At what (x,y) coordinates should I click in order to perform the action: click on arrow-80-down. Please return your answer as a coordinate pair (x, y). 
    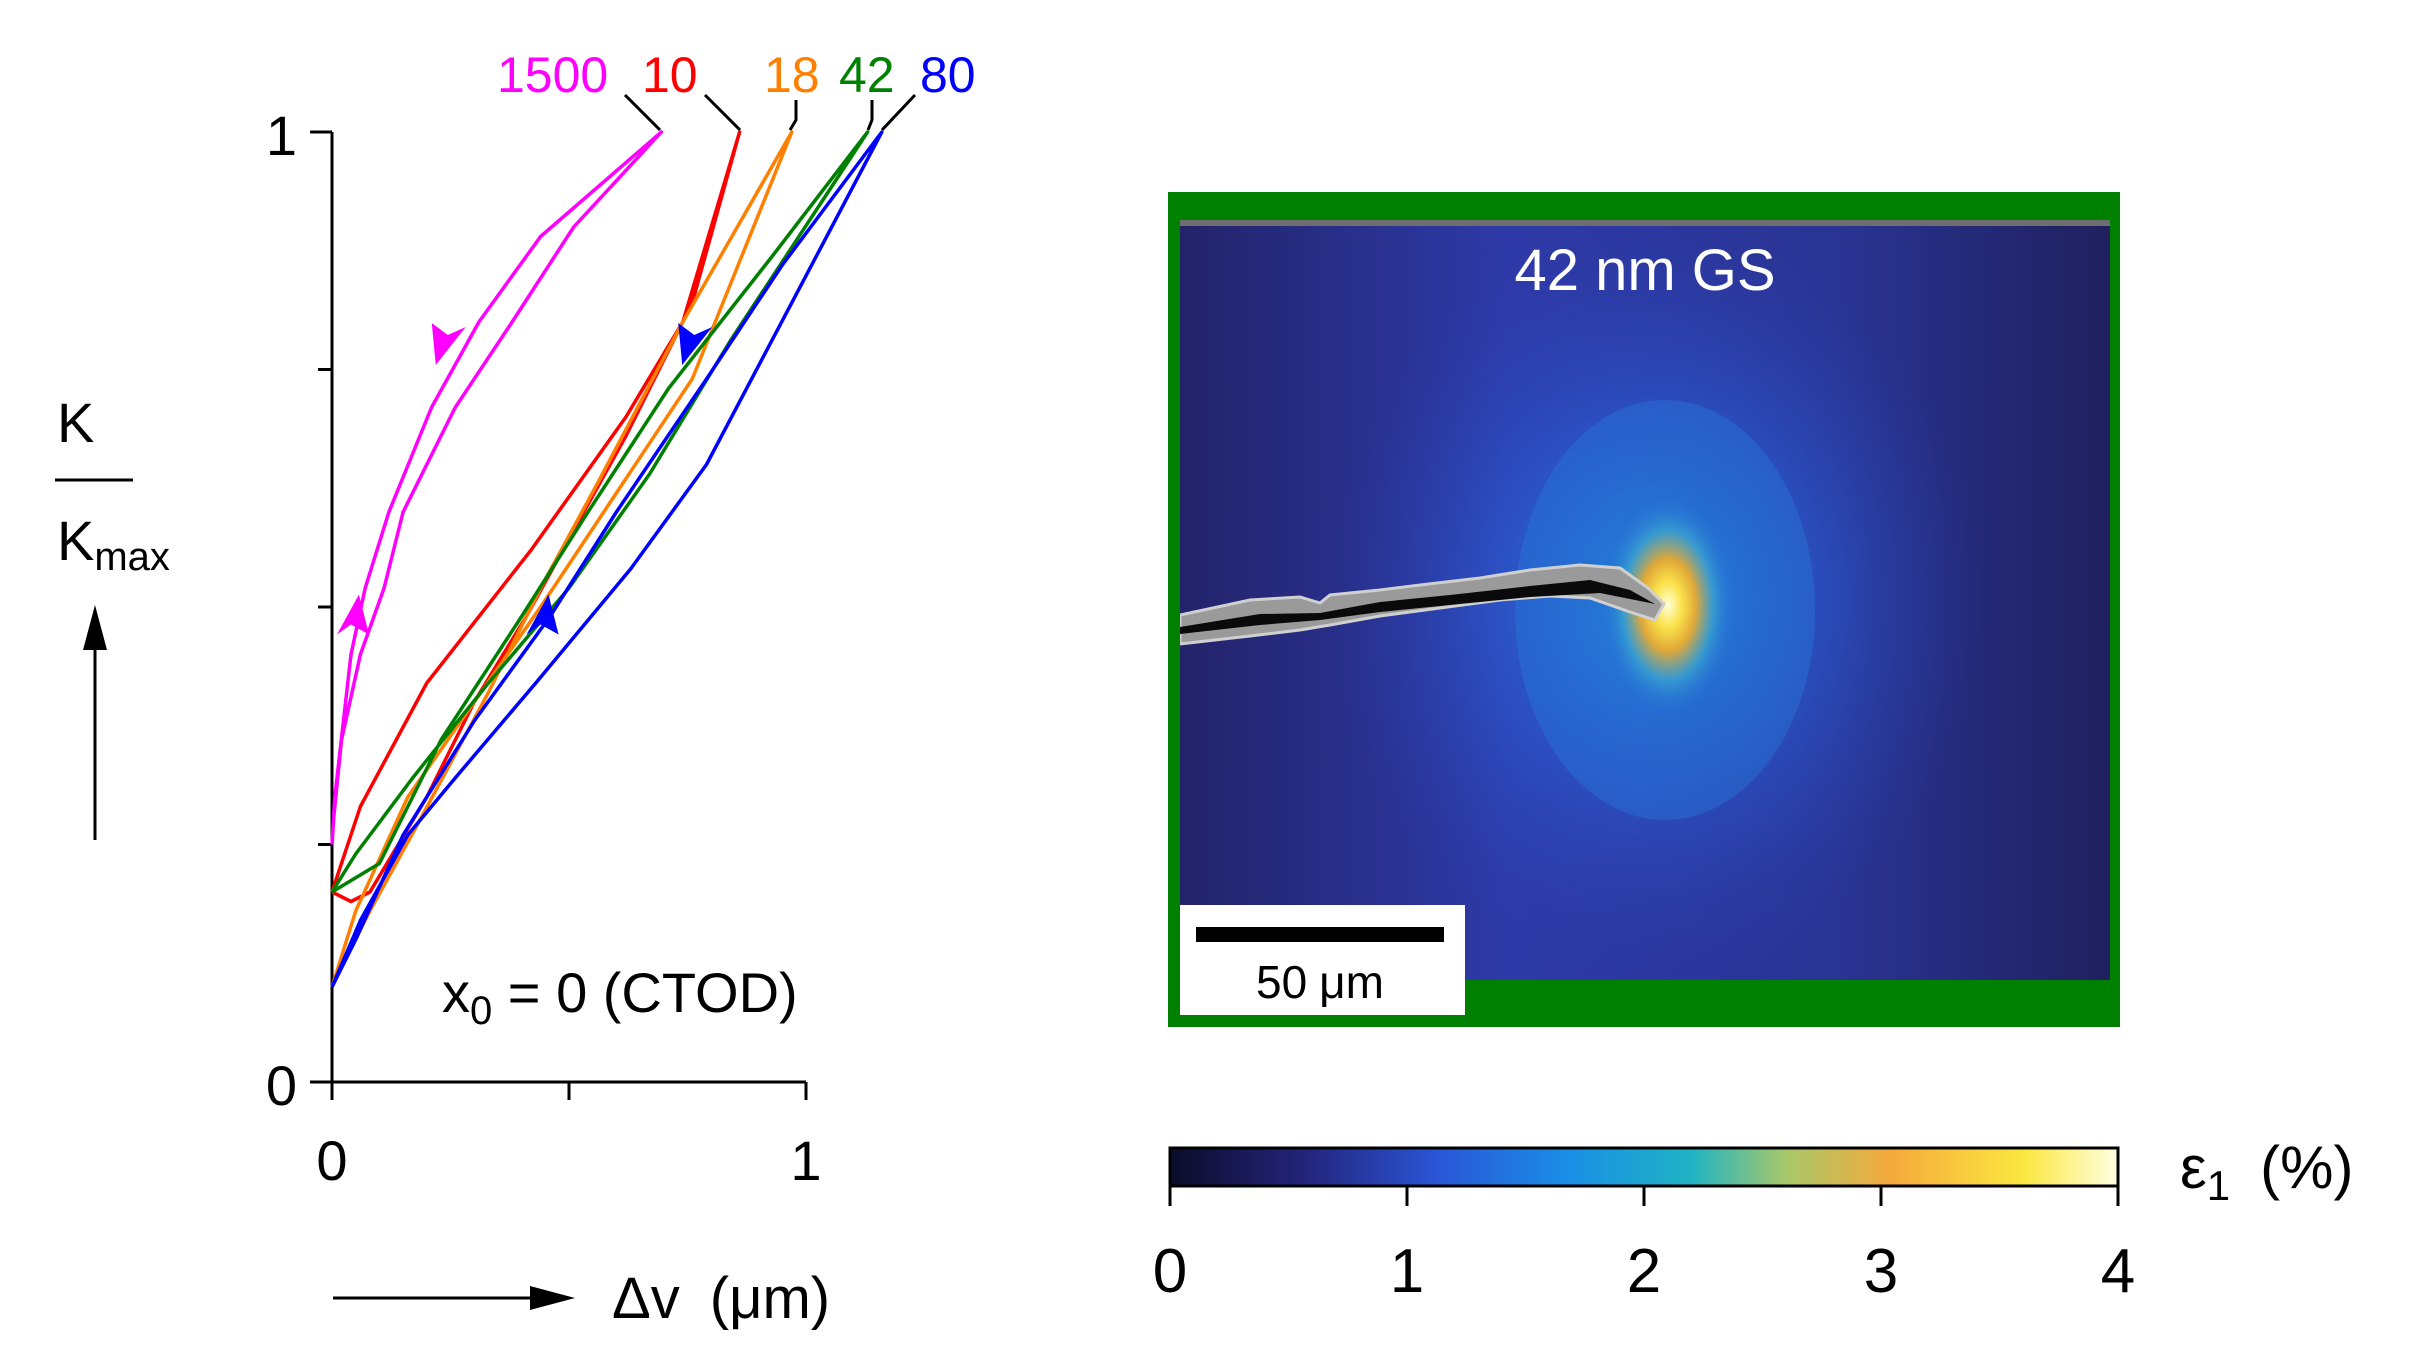
    Looking at the image, I should click on (695, 344).